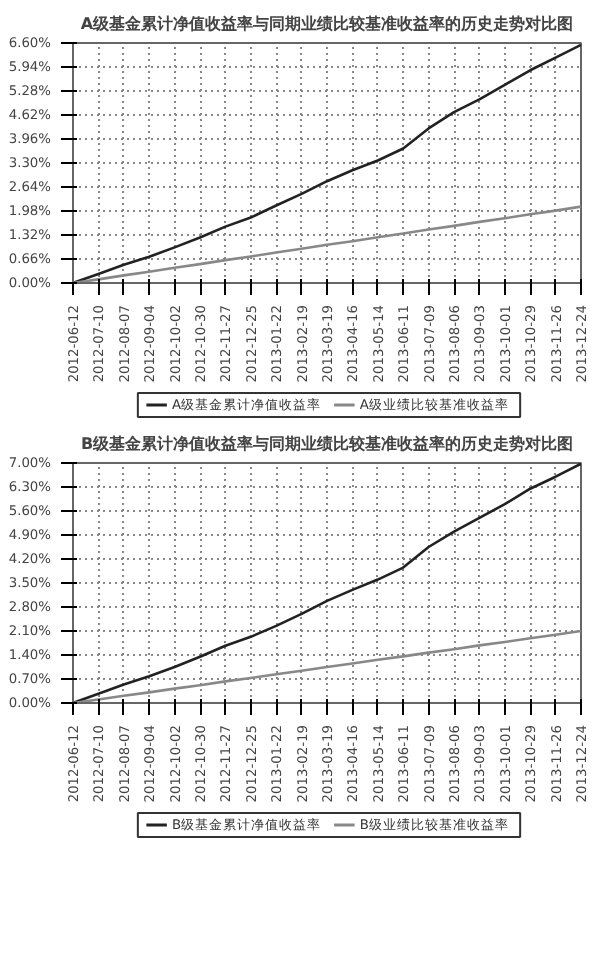 This screenshot has height=962, width=600. Describe the element at coordinates (327, 23) in the screenshot. I see `chart-title: A级基金累计净值收益率与同期业绩比较基准收益率的历史走势对比图` at that location.